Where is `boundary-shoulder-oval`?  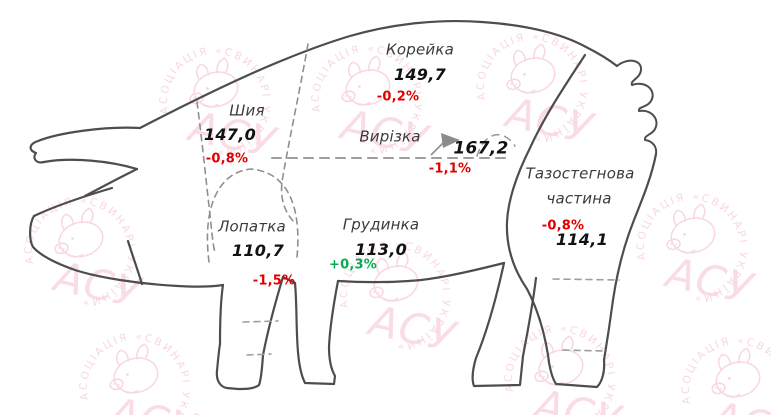
boundary-shoulder-oval is located at coordinates (252, 215).